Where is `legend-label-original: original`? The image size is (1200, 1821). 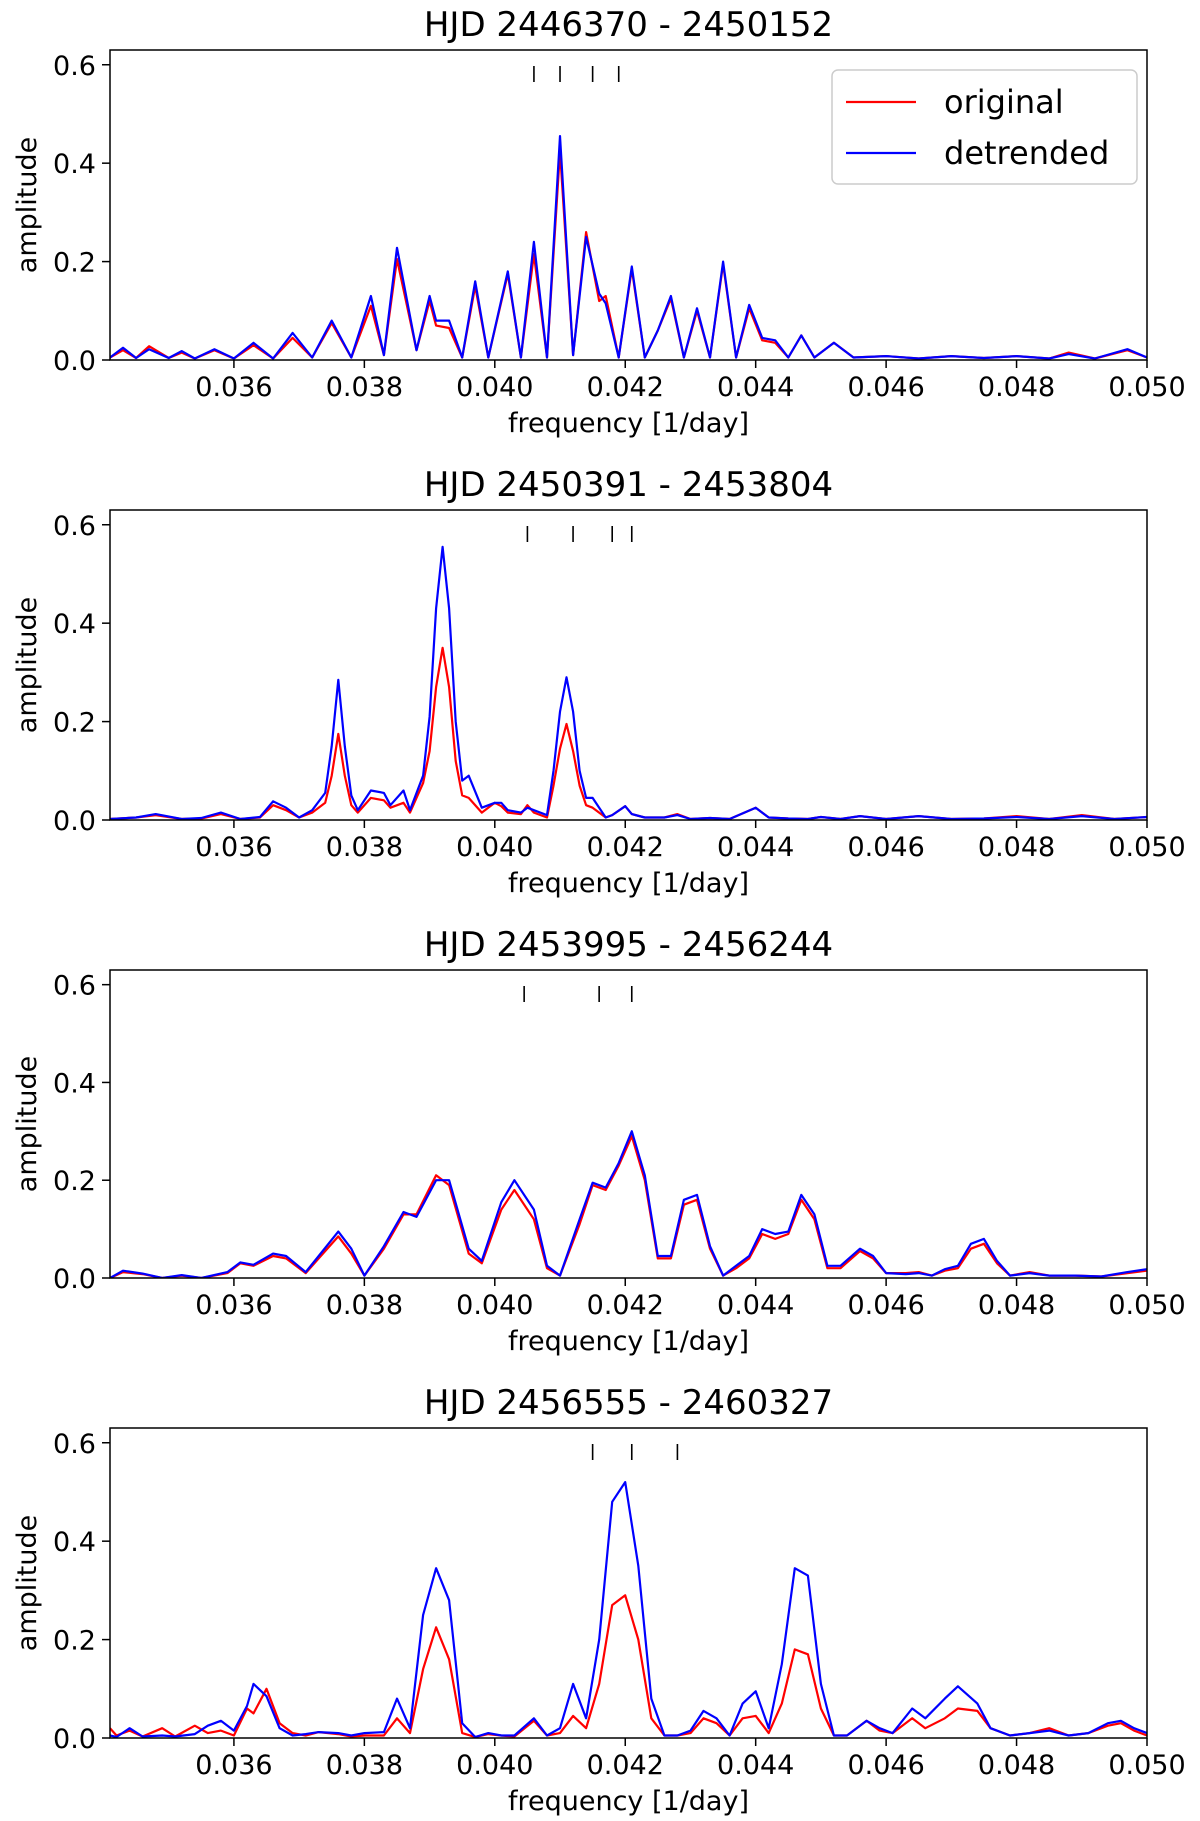 legend-label-original: original is located at coordinates (1004, 102).